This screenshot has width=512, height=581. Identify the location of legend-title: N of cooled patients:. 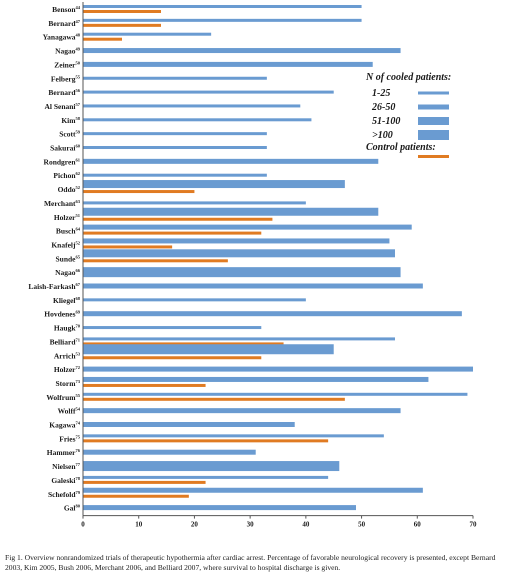
(408, 77).